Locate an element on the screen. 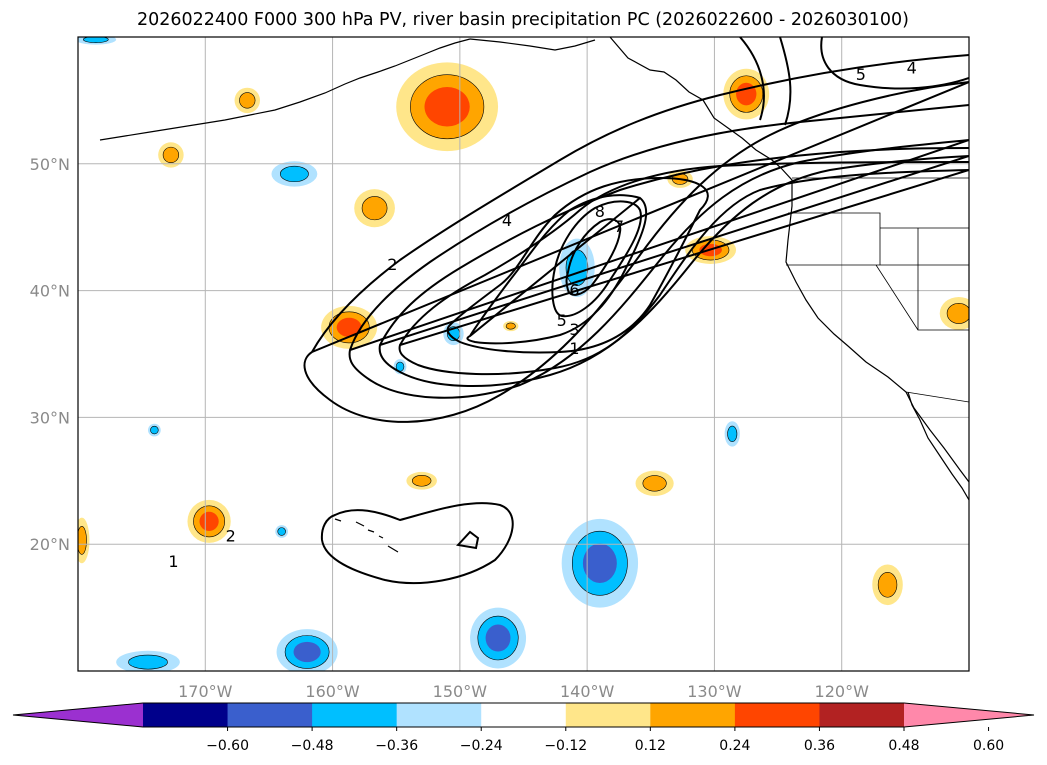  colorbar is located at coordinates (523, 715).